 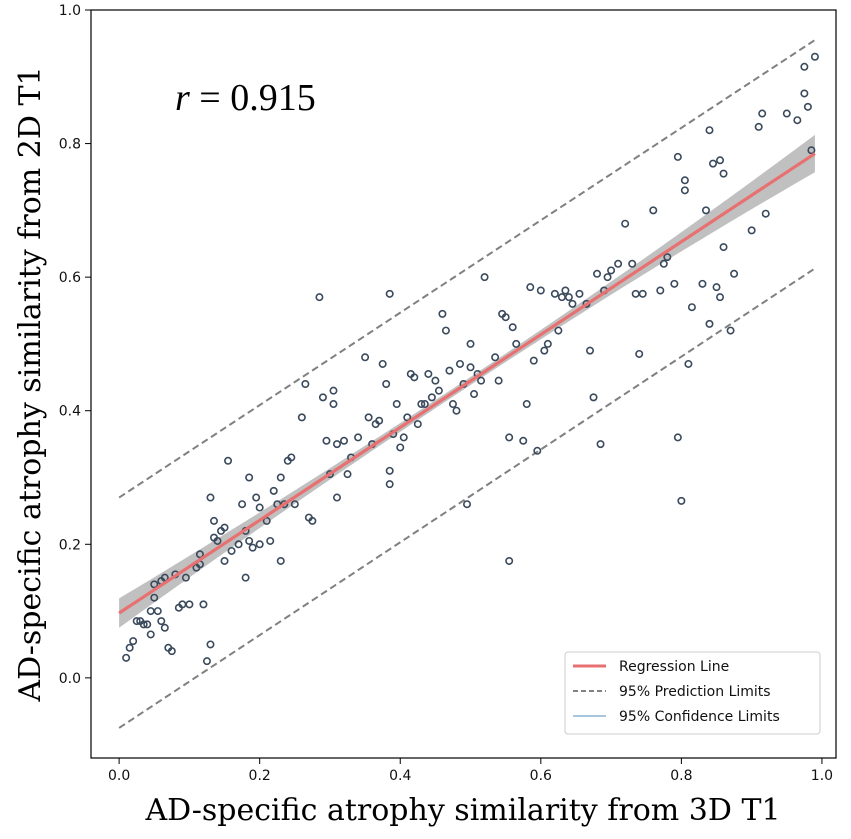 I want to click on x-axis-ticks: 0.0 0.2 0.4 0.6 0.8 1.0, so click(x=470, y=771).